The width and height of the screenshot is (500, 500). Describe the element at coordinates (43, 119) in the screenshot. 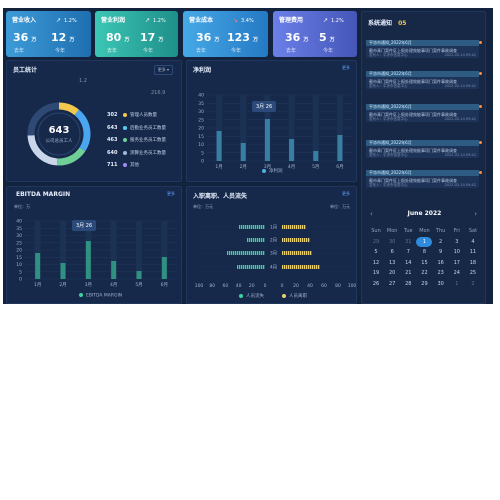

I see `ring-segment` at that location.